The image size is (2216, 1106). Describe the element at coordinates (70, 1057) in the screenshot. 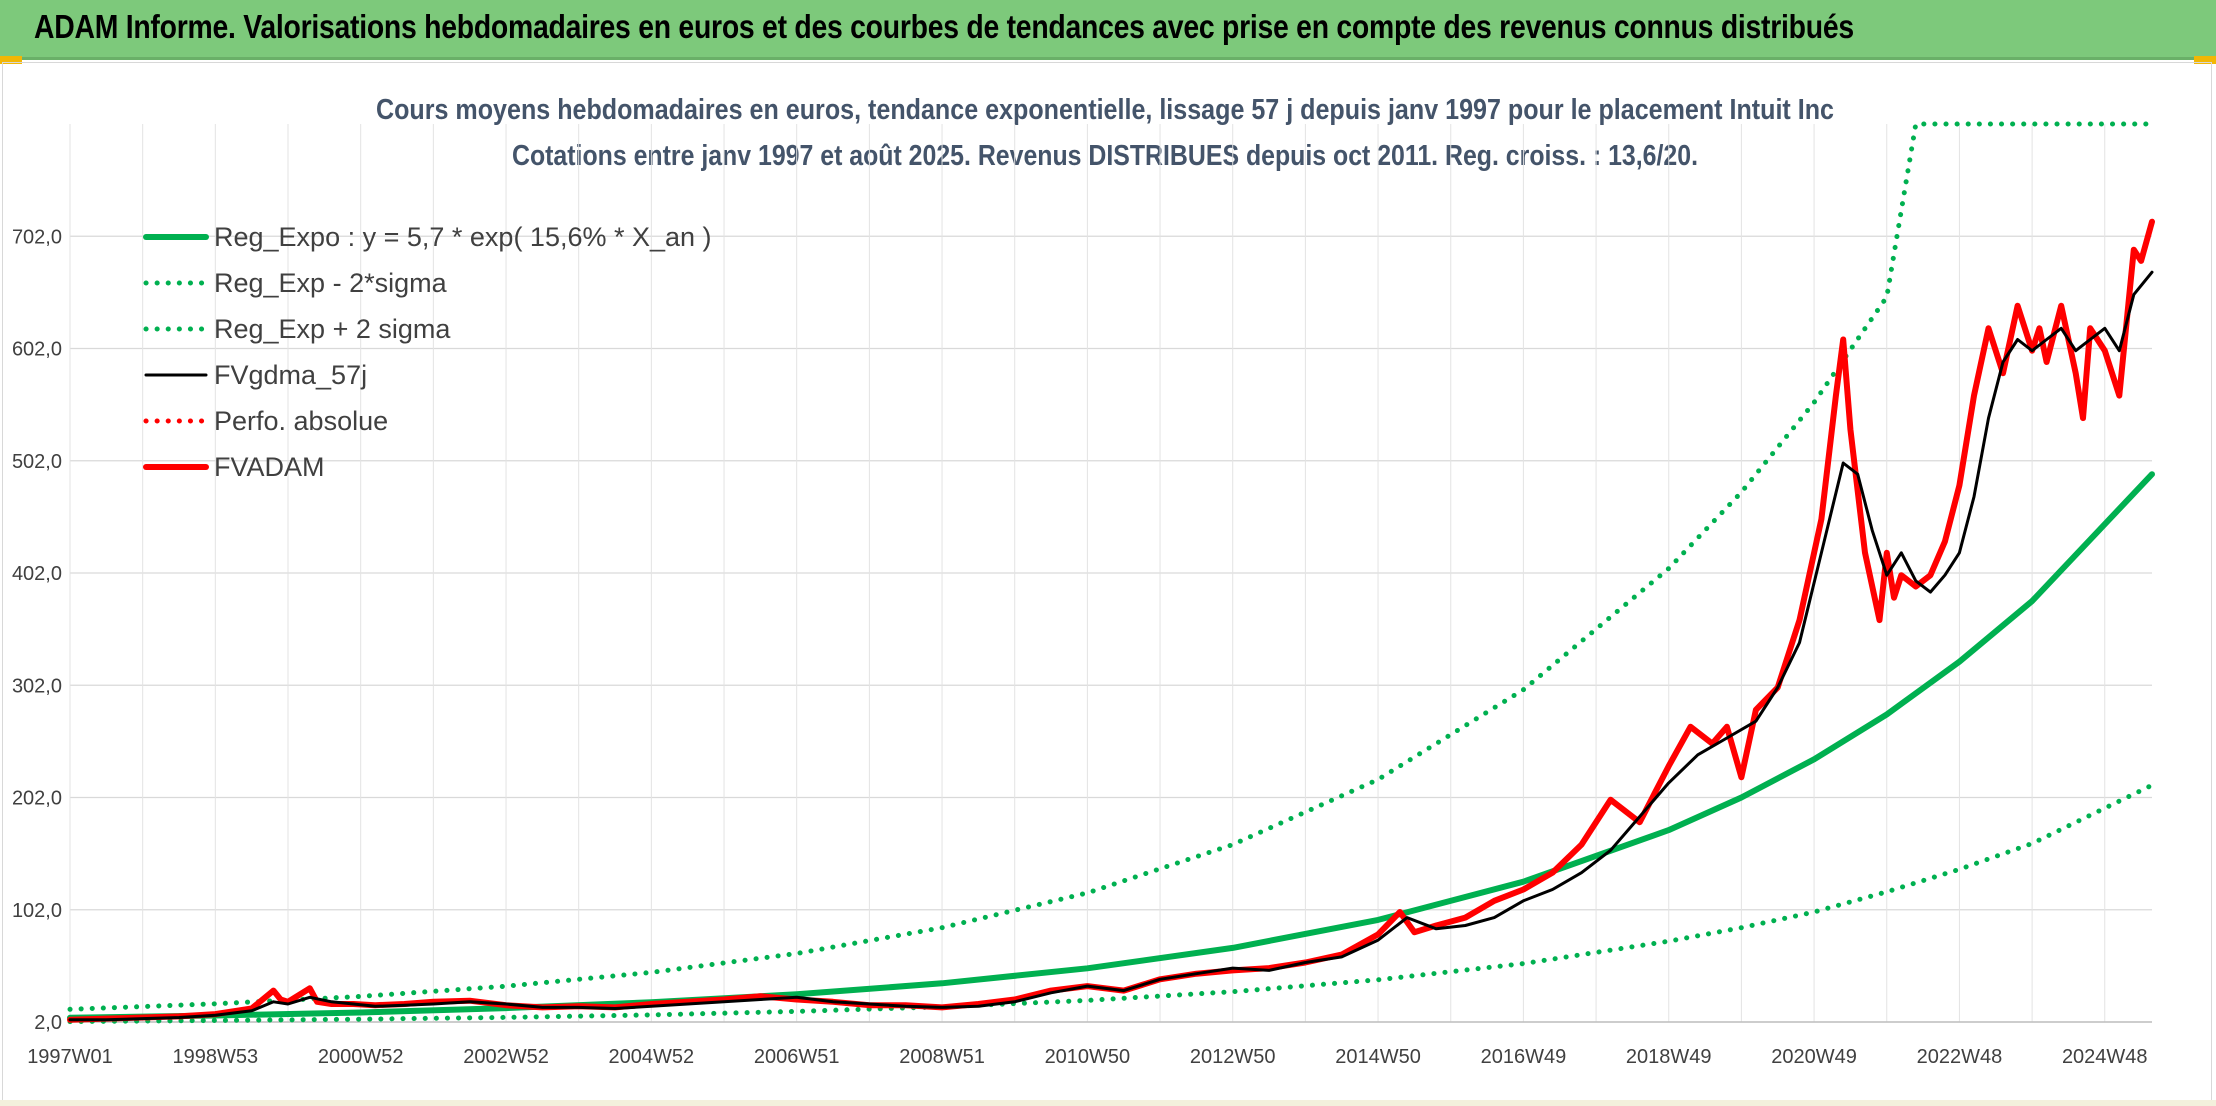

I see `x-tick-label-0: 1997W01` at that location.